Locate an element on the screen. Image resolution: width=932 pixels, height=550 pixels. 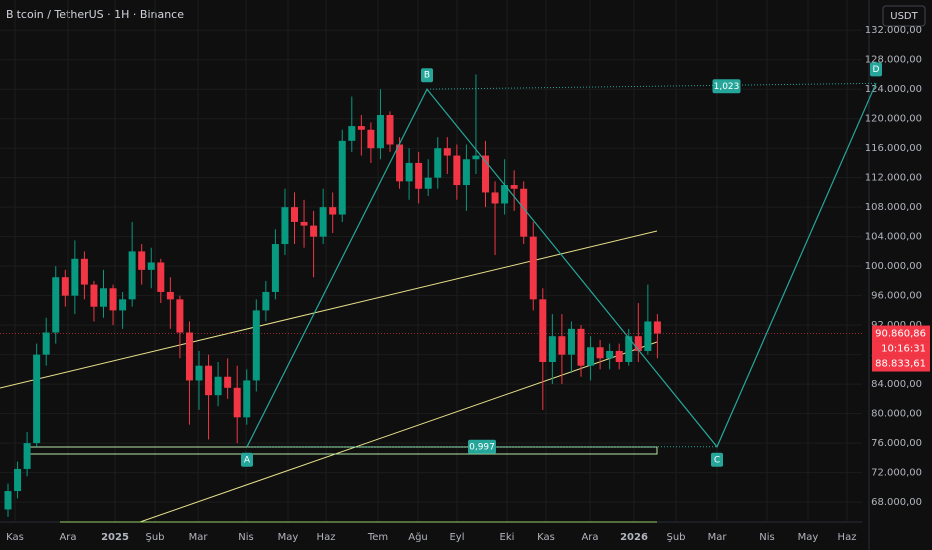
pattern-point-label: D is located at coordinates (876, 70).